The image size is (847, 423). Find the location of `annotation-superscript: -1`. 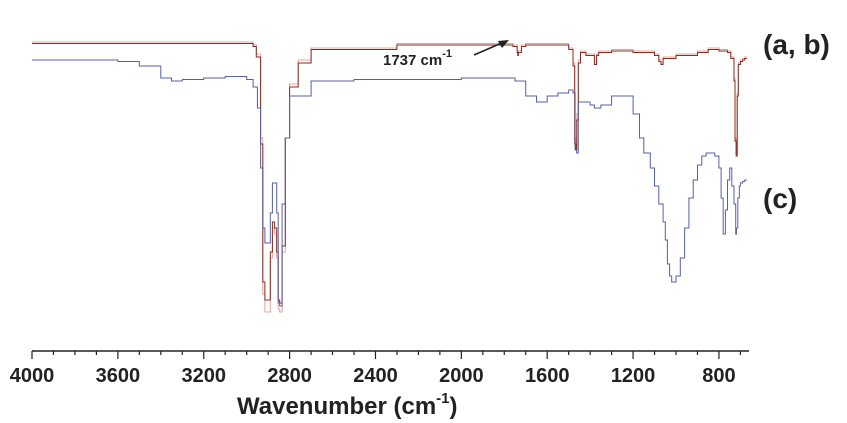

annotation-superscript: -1 is located at coordinates (447, 54).